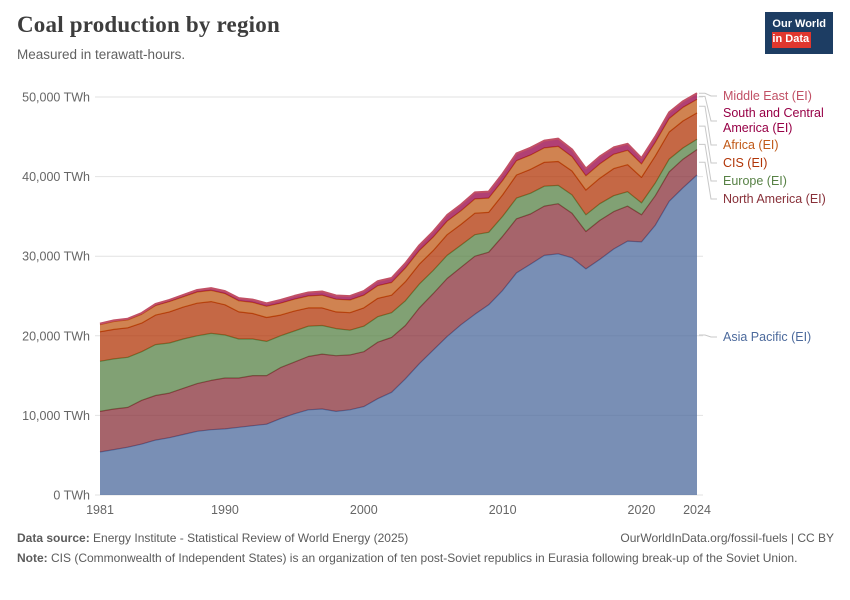  Describe the element at coordinates (697, 510) in the screenshot. I see `x-tick-label: 2024` at that location.